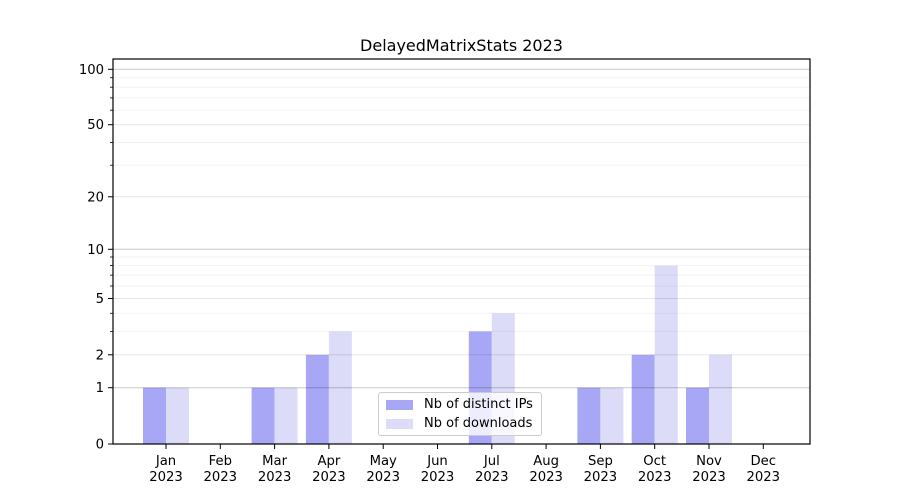 The image size is (900, 500). What do you see at coordinates (95, 125) in the screenshot?
I see `y-tick-label-50: 50` at bounding box center [95, 125].